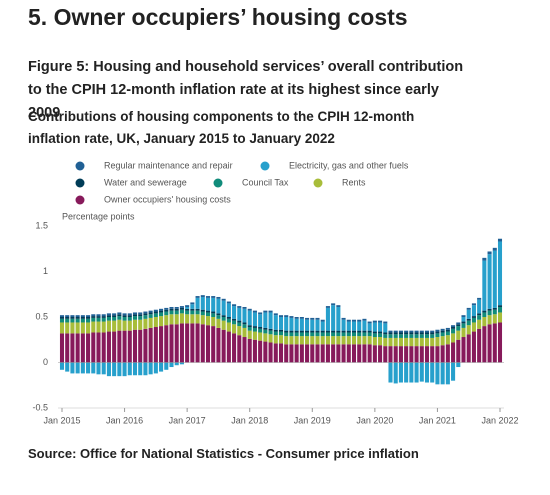  I want to click on legend-label: Regular maintenance and repair, so click(168, 165).